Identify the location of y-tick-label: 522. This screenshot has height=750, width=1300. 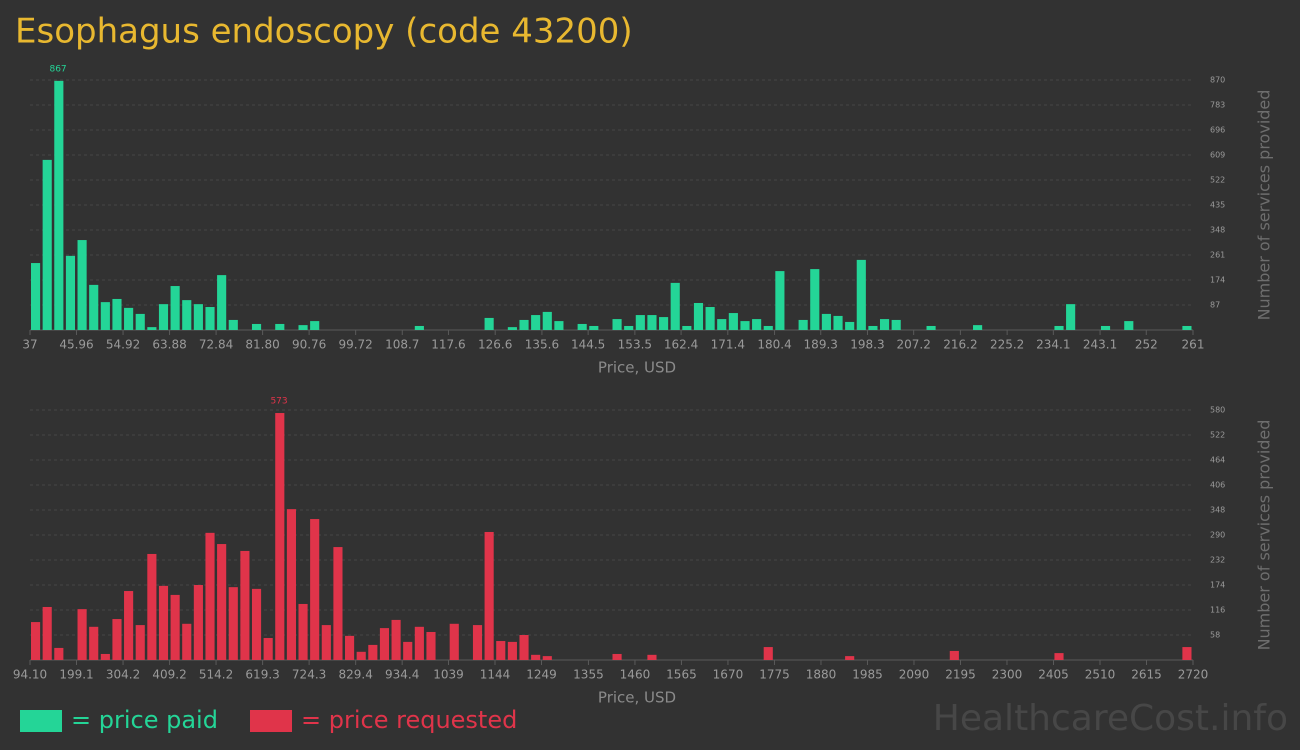
(1217, 435).